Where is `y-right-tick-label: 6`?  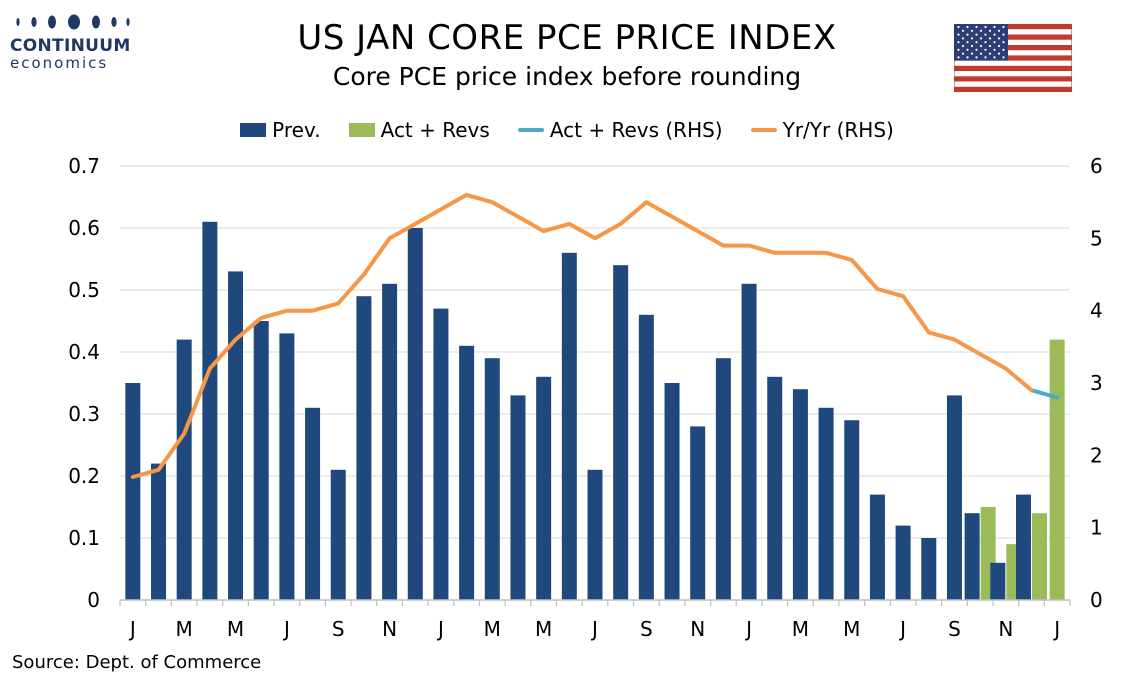 y-right-tick-label: 6 is located at coordinates (1096, 166).